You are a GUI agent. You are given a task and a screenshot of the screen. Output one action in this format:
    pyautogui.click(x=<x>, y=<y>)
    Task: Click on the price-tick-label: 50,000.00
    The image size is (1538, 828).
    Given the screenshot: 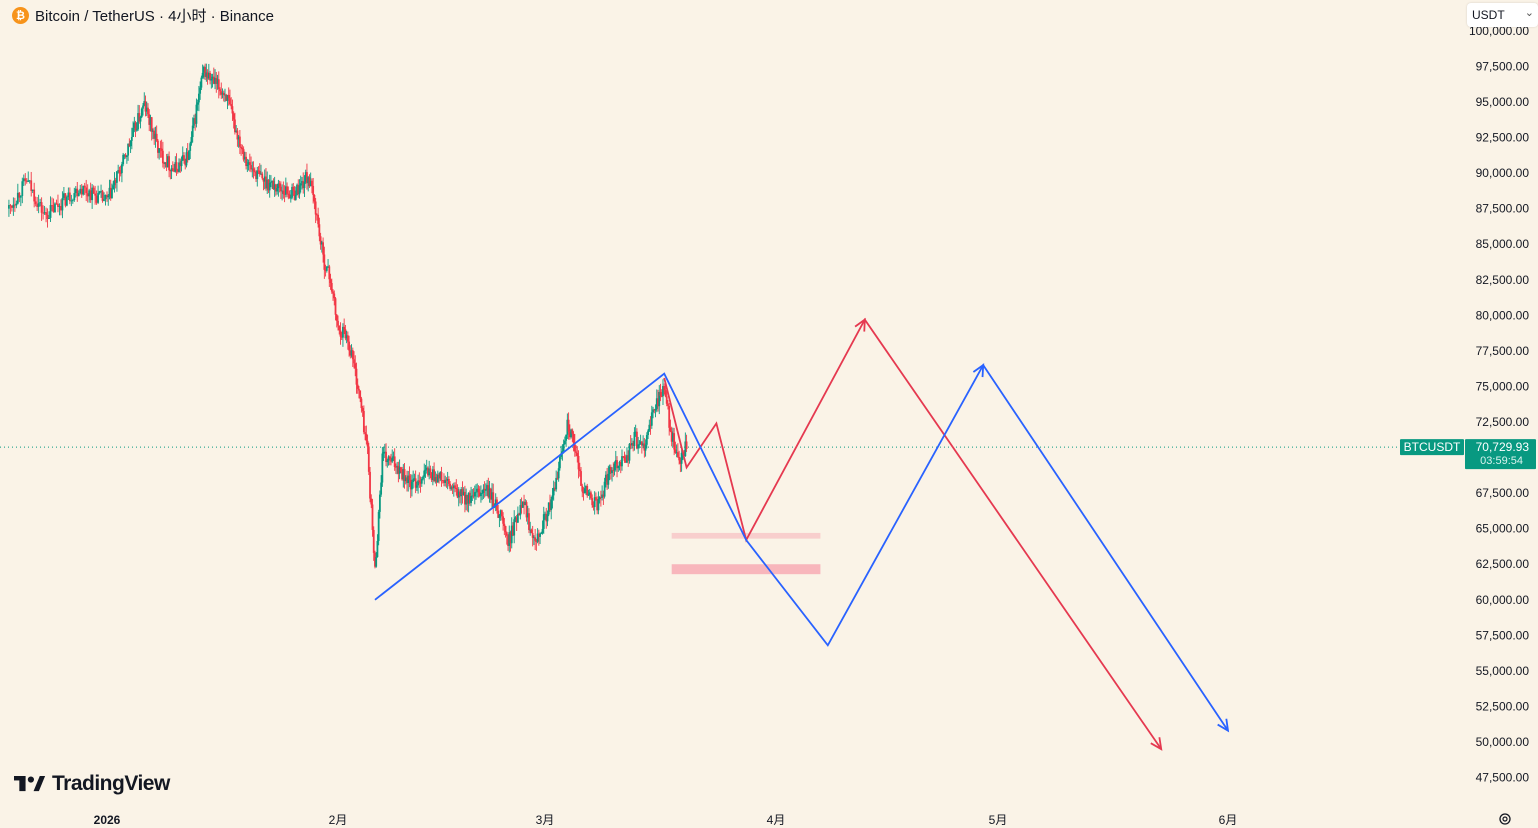 What is the action you would take?
    pyautogui.click(x=1503, y=742)
    